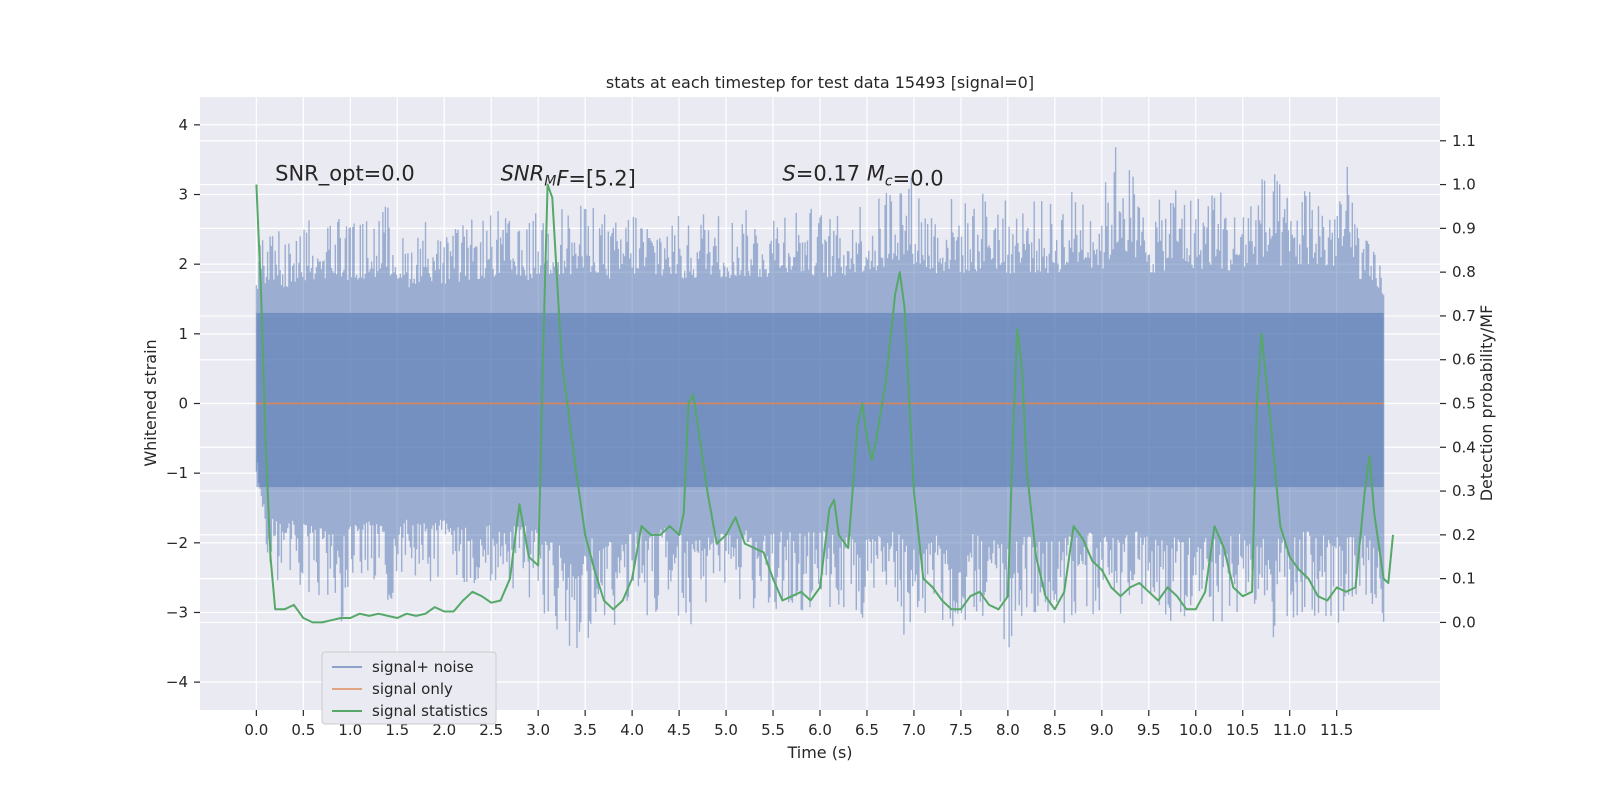 This screenshot has width=1600, height=800. I want to click on x-tick-label-4: 2.0, so click(444, 730).